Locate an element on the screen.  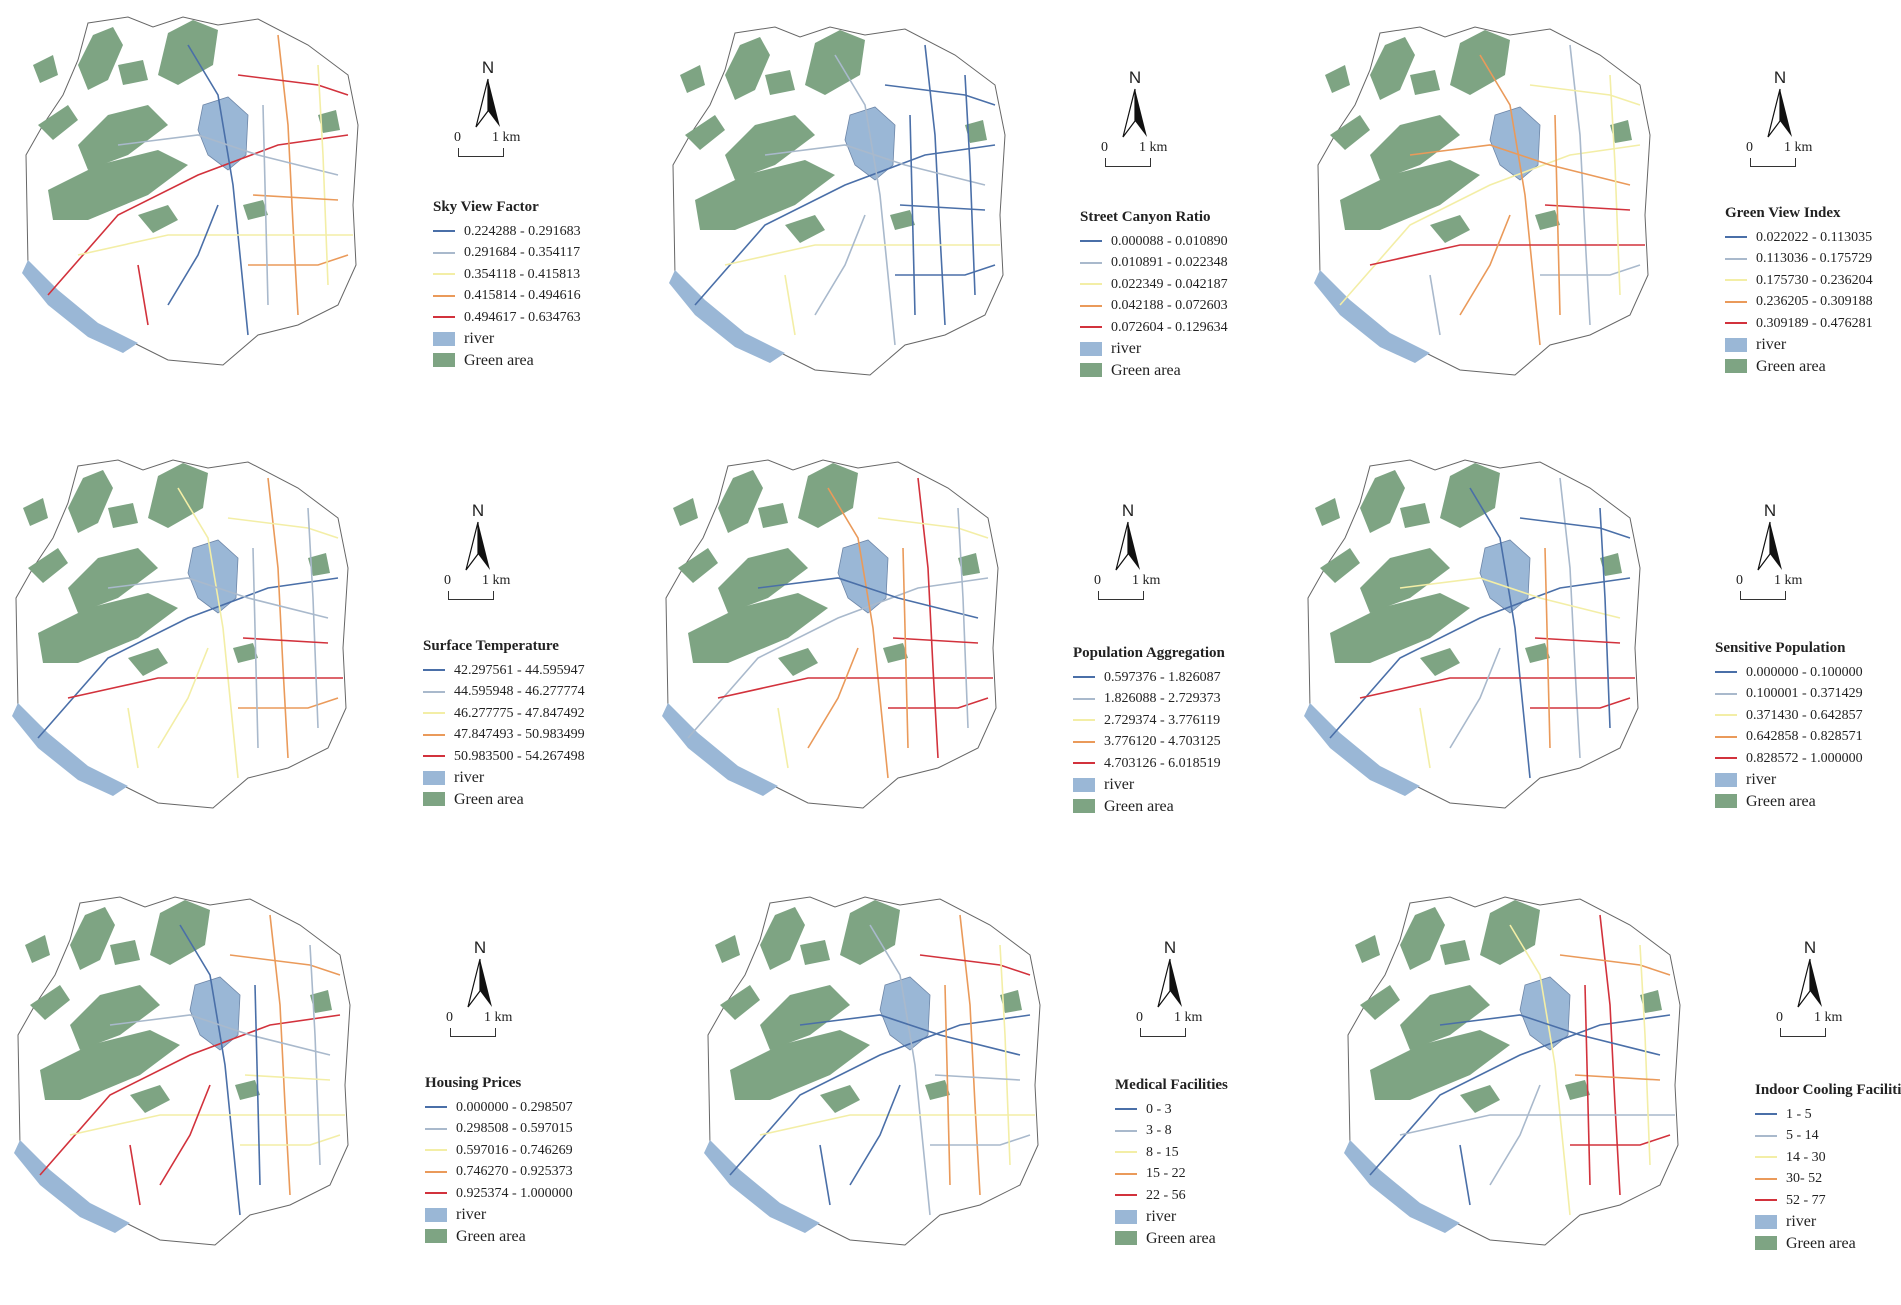
class-label: 0.298508 - 0.597015 is located at coordinates (514, 1128).